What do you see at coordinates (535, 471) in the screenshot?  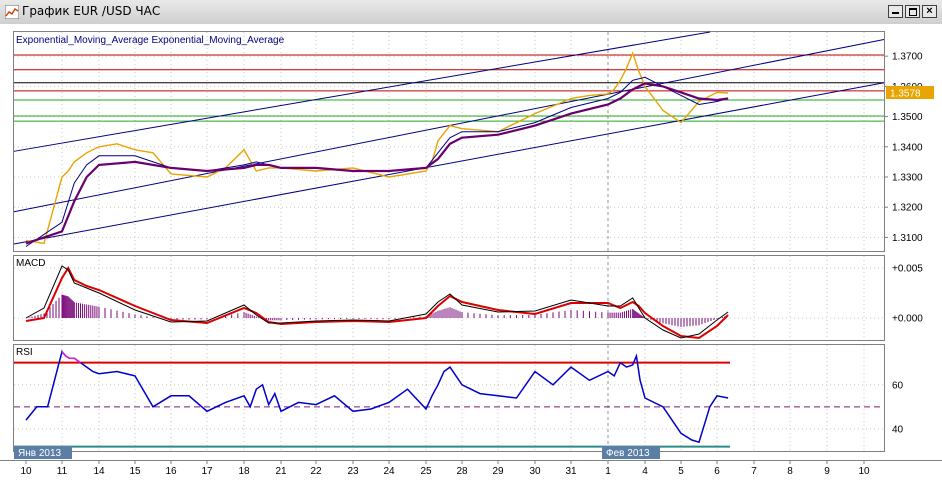 I see `x-tick-label: 30` at bounding box center [535, 471].